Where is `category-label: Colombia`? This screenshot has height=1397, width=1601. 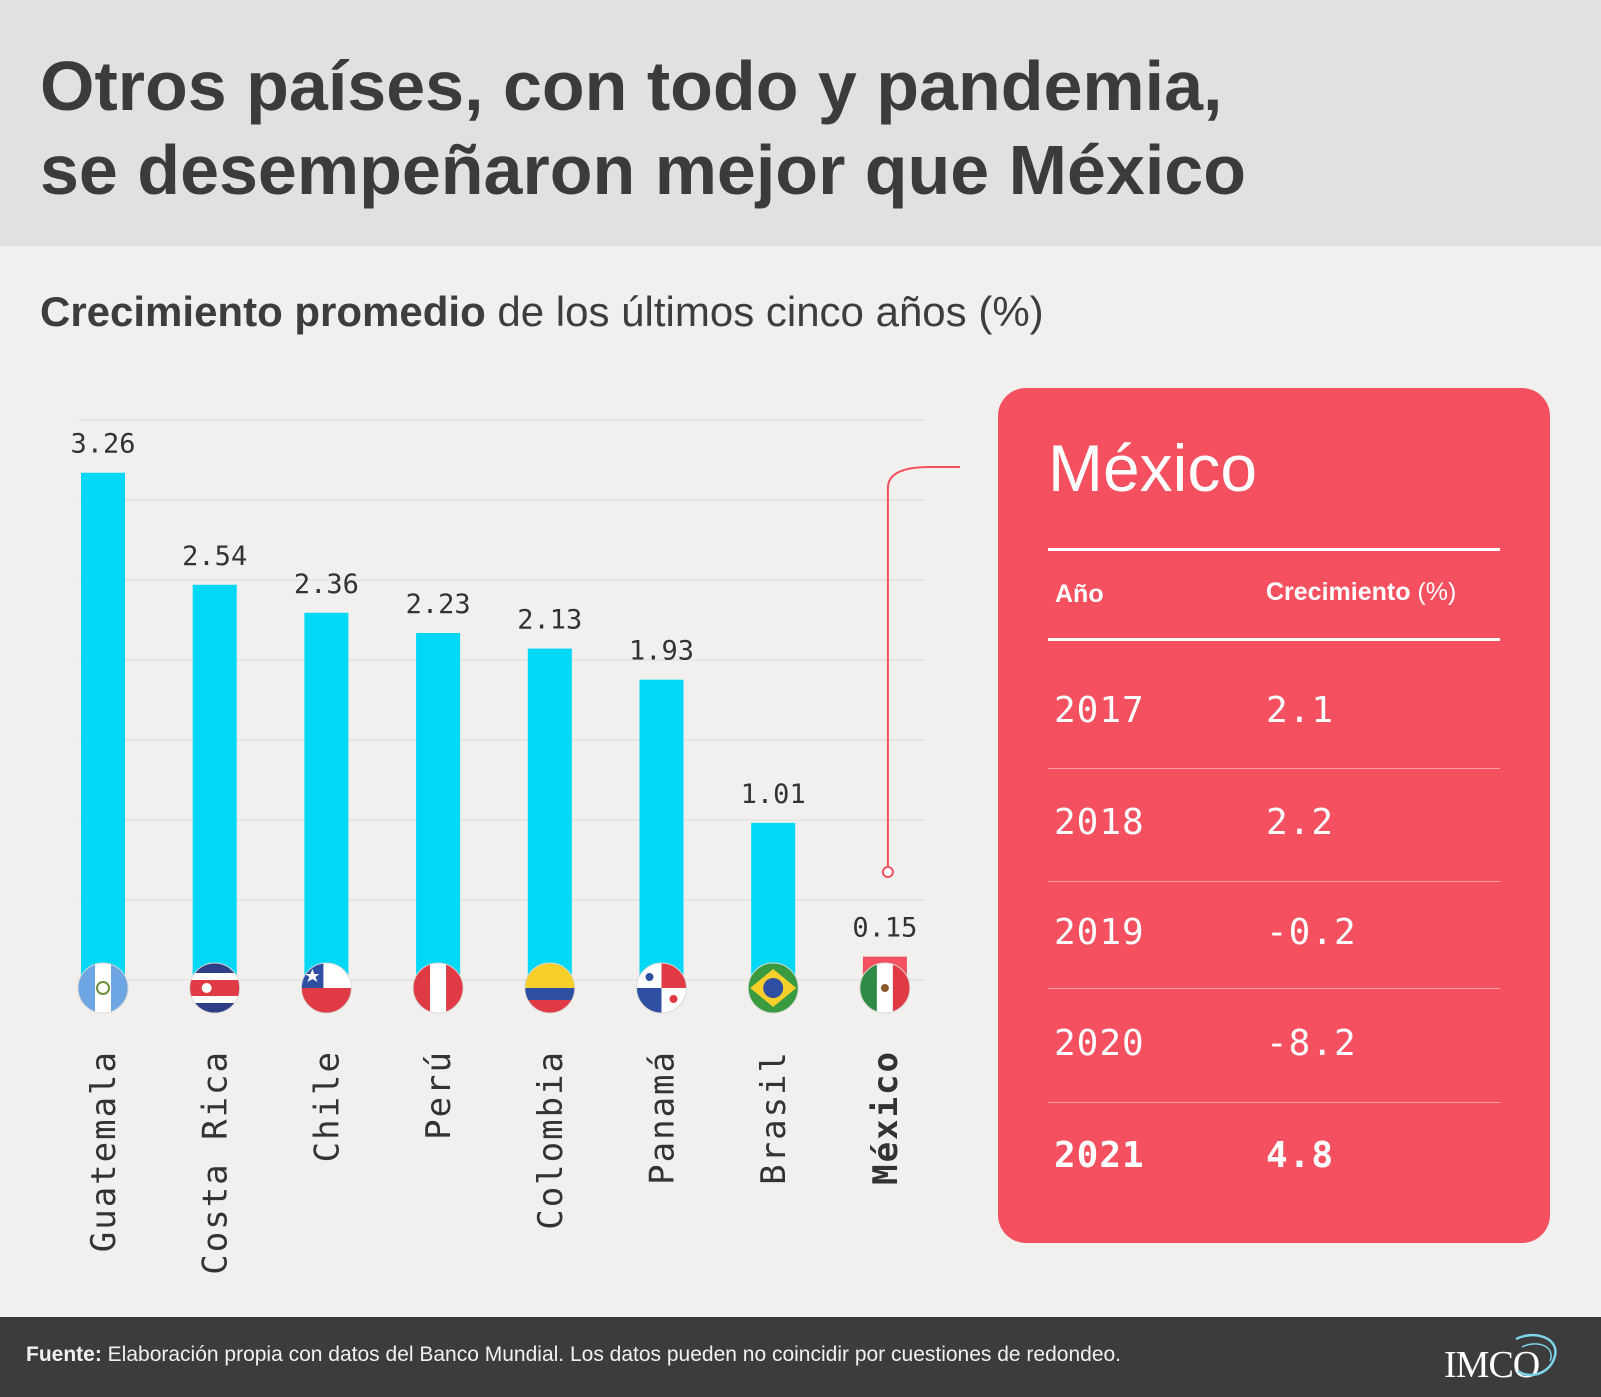 category-label: Colombia is located at coordinates (551, 1140).